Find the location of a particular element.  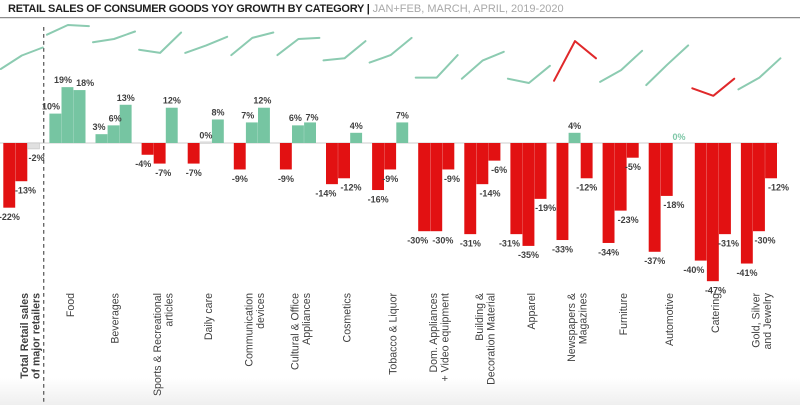

svg-text: devices is located at coordinates (261, 311).